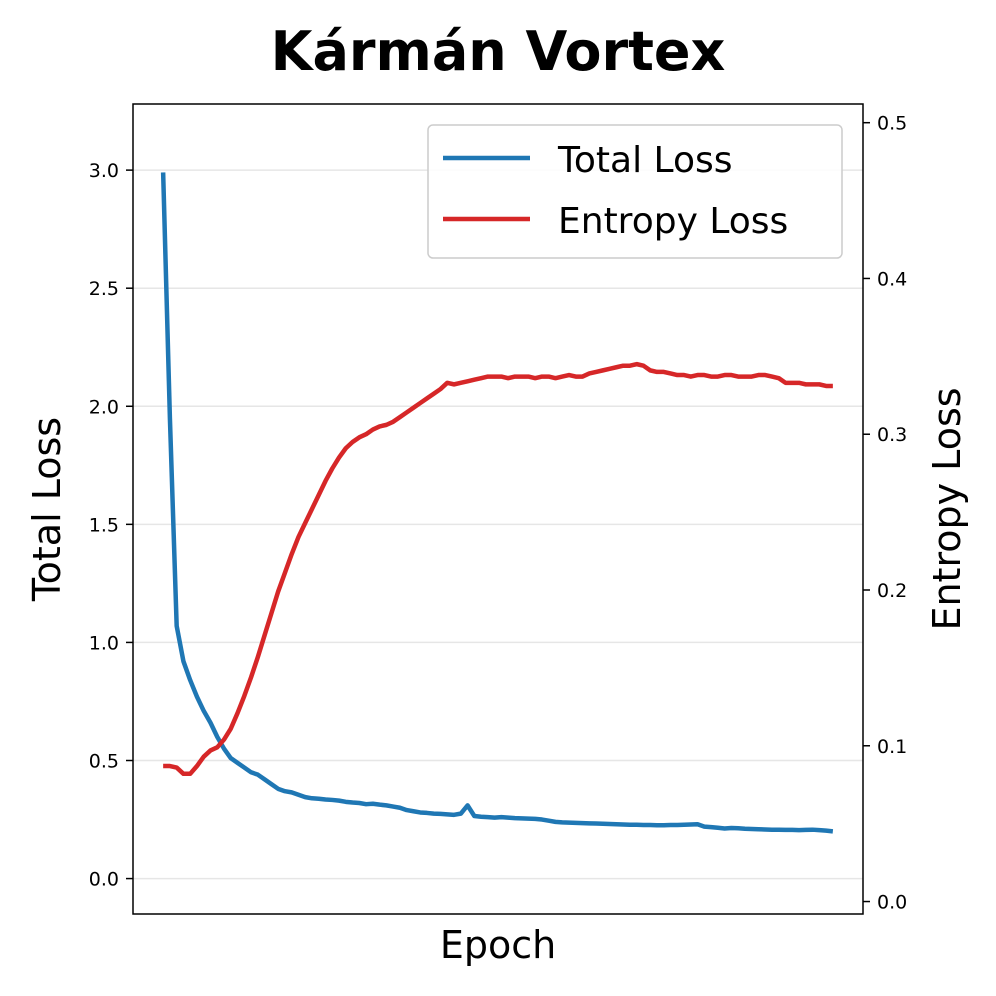  What do you see at coordinates (892, 747) in the screenshot?
I see `right-tick-label-1: 0.1` at bounding box center [892, 747].